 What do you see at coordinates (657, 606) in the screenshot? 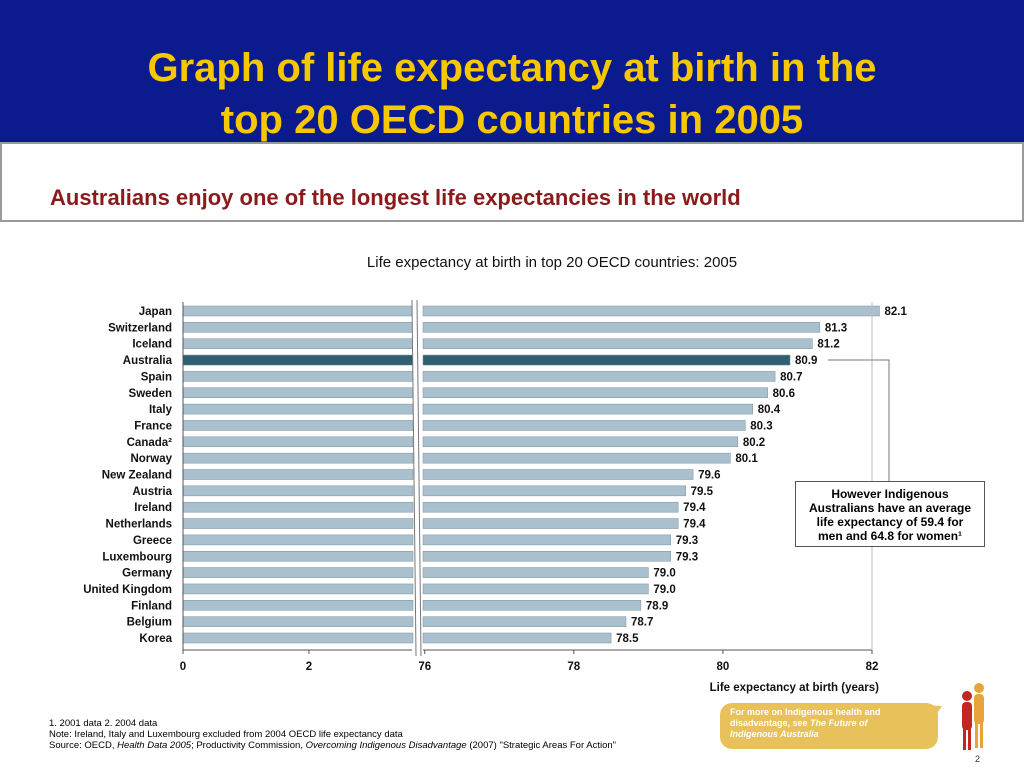
I see `value-label: 78.9` at bounding box center [657, 606].